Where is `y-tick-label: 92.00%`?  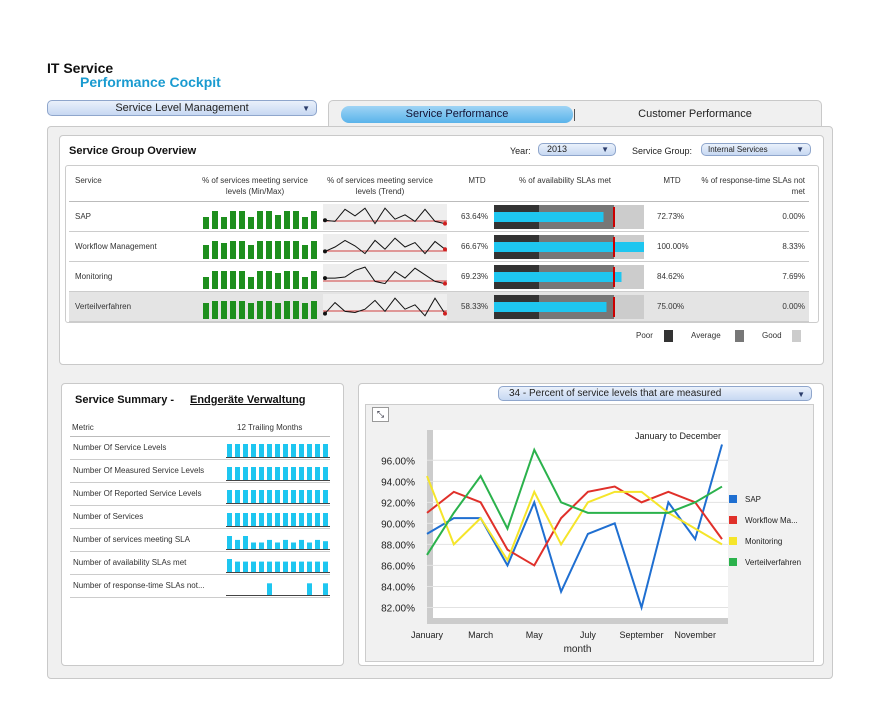
y-tick-label: 92.00% is located at coordinates (398, 503).